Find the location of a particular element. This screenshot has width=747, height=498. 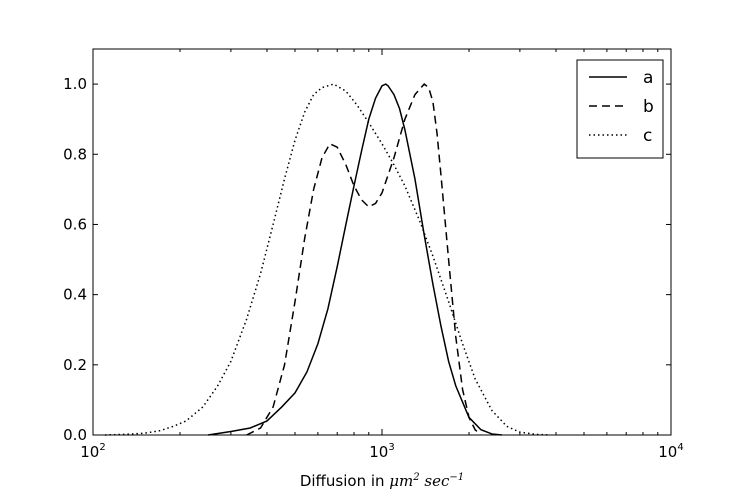

legend-label-a: a is located at coordinates (648, 78).